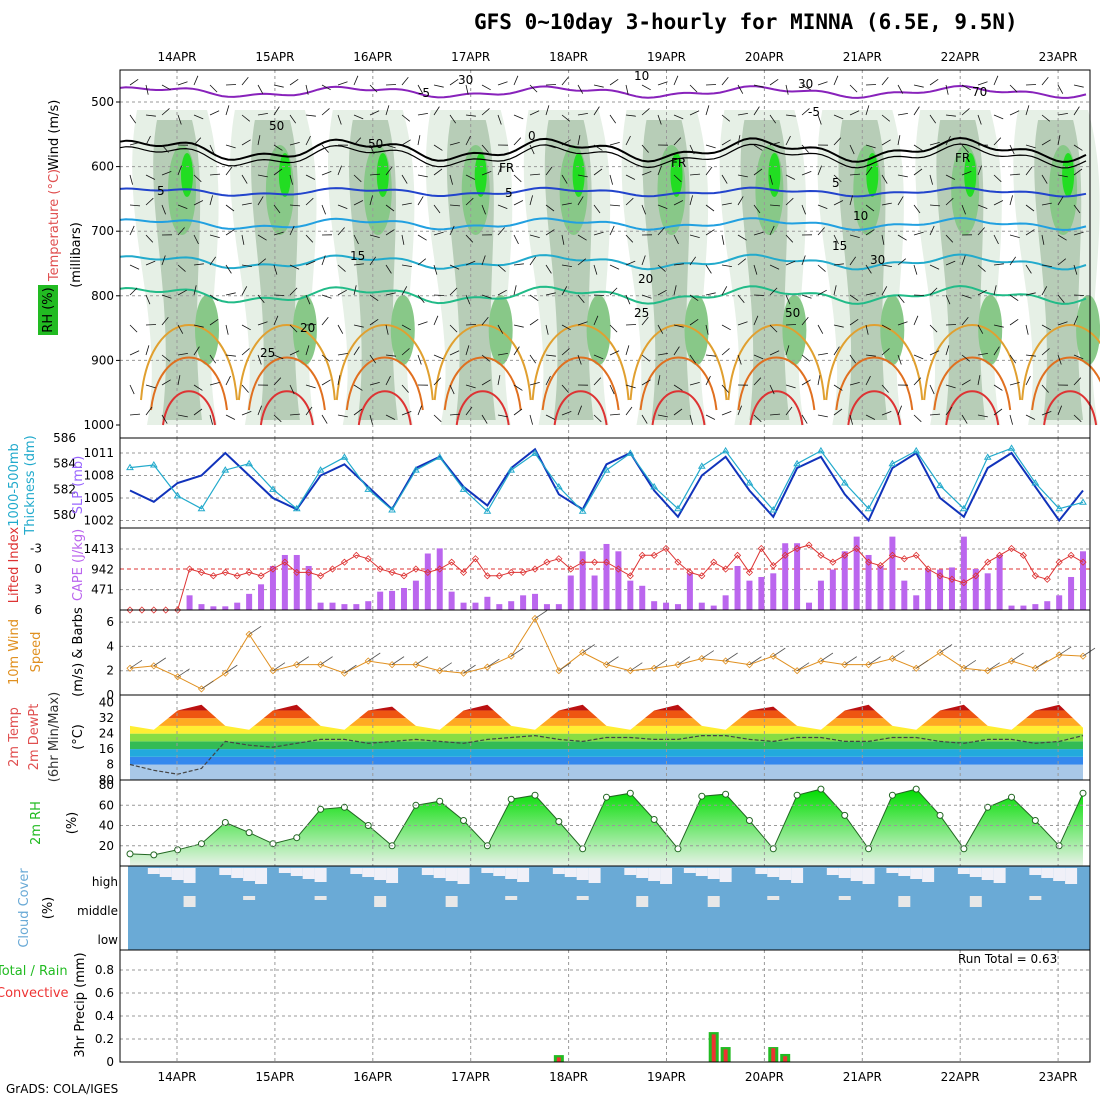 The image size is (1100, 1100). I want to click on li-tick-label: 6, so click(38, 610).